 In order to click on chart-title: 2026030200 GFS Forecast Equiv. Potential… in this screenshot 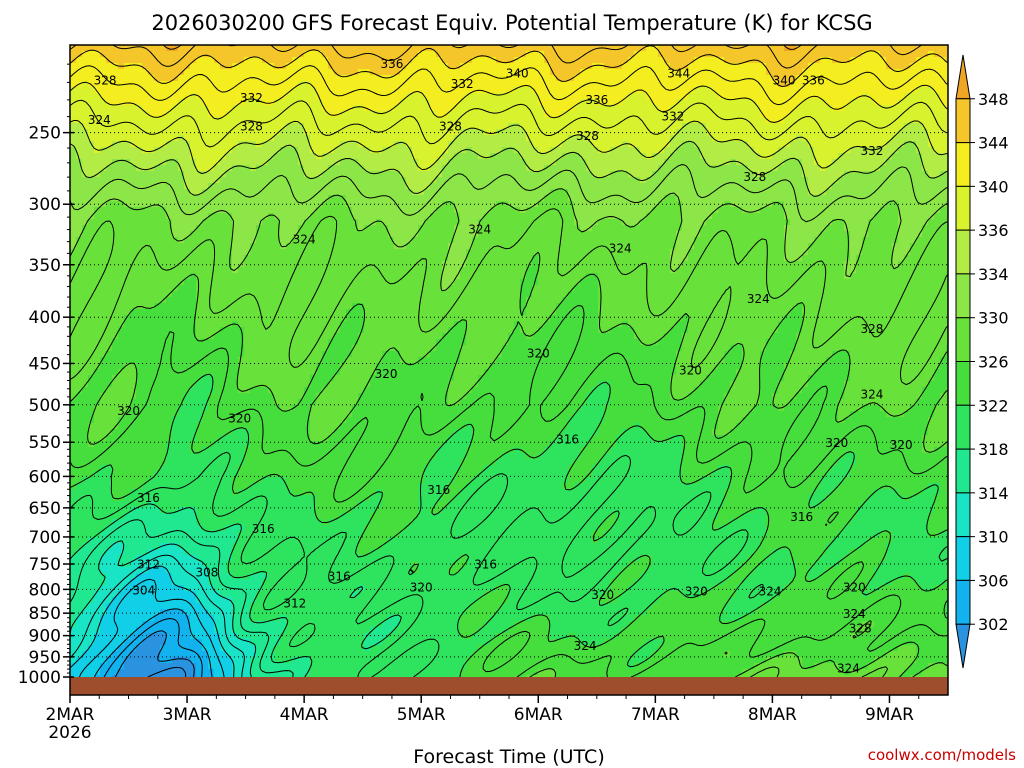, I will do `click(511, 23)`.